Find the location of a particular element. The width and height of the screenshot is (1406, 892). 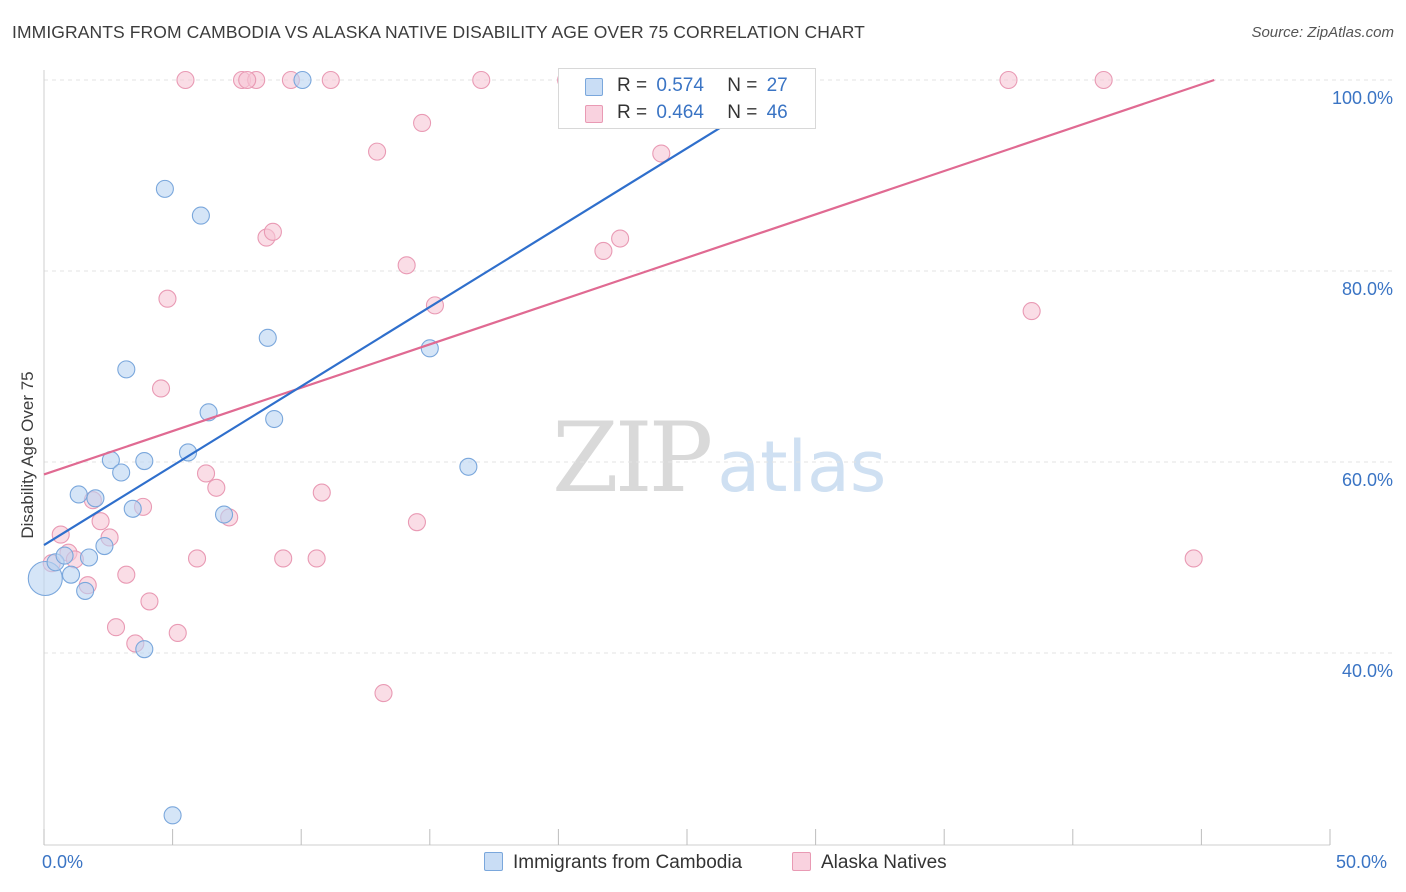

legend-r-value-cambodia: 0.574 is located at coordinates (680, 85).